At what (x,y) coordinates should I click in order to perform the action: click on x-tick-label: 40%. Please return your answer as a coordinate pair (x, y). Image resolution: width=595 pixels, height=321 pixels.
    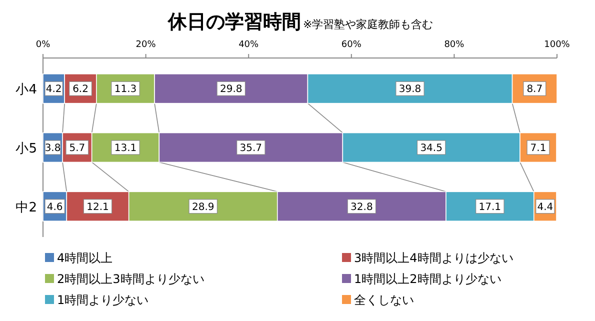
    Looking at the image, I should click on (249, 45).